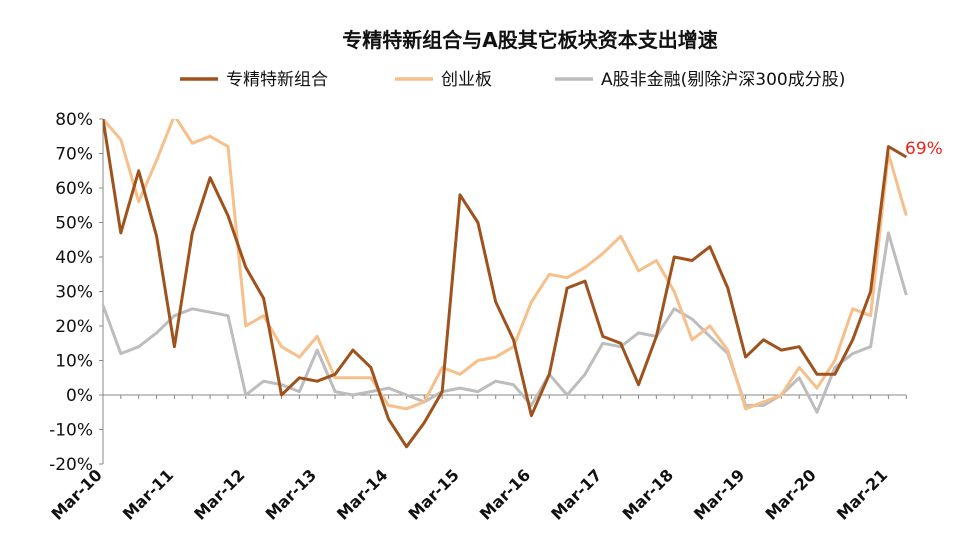 The width and height of the screenshot is (960, 557). I want to click on y-tick-label: 30%, so click(74, 293).